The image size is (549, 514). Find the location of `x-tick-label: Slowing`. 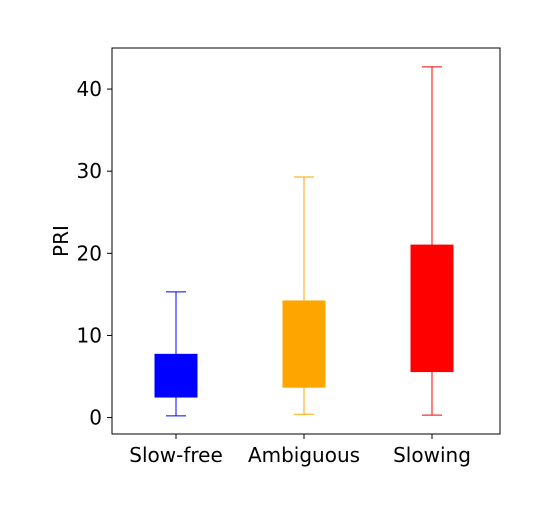

x-tick-label: Slowing is located at coordinates (432, 455).